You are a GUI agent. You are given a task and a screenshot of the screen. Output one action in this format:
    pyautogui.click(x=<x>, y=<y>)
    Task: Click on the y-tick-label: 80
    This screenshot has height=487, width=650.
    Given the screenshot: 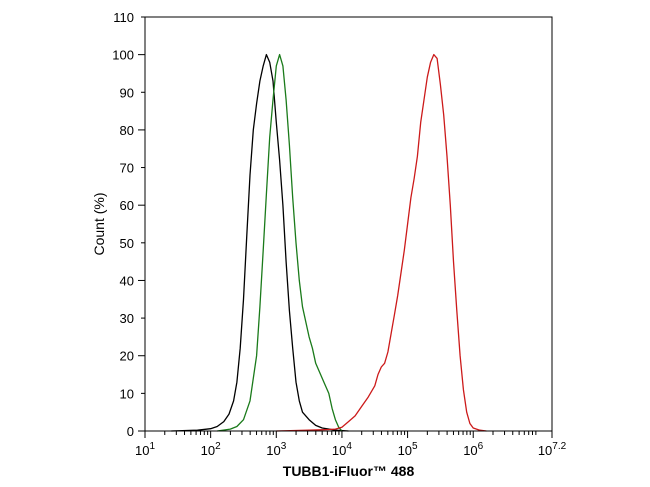 What is the action you would take?
    pyautogui.click(x=127, y=130)
    